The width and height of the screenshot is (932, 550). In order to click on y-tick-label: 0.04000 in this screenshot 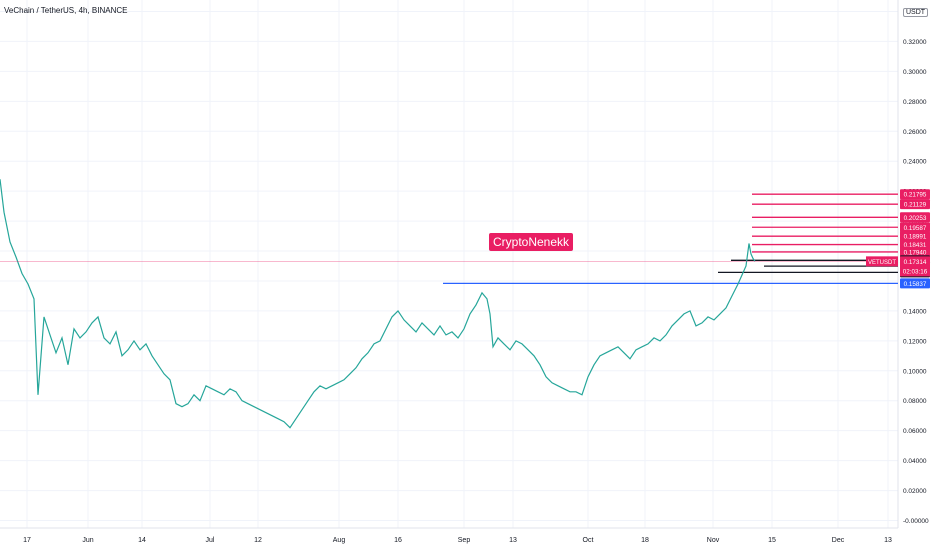, I will do `click(915, 461)`.